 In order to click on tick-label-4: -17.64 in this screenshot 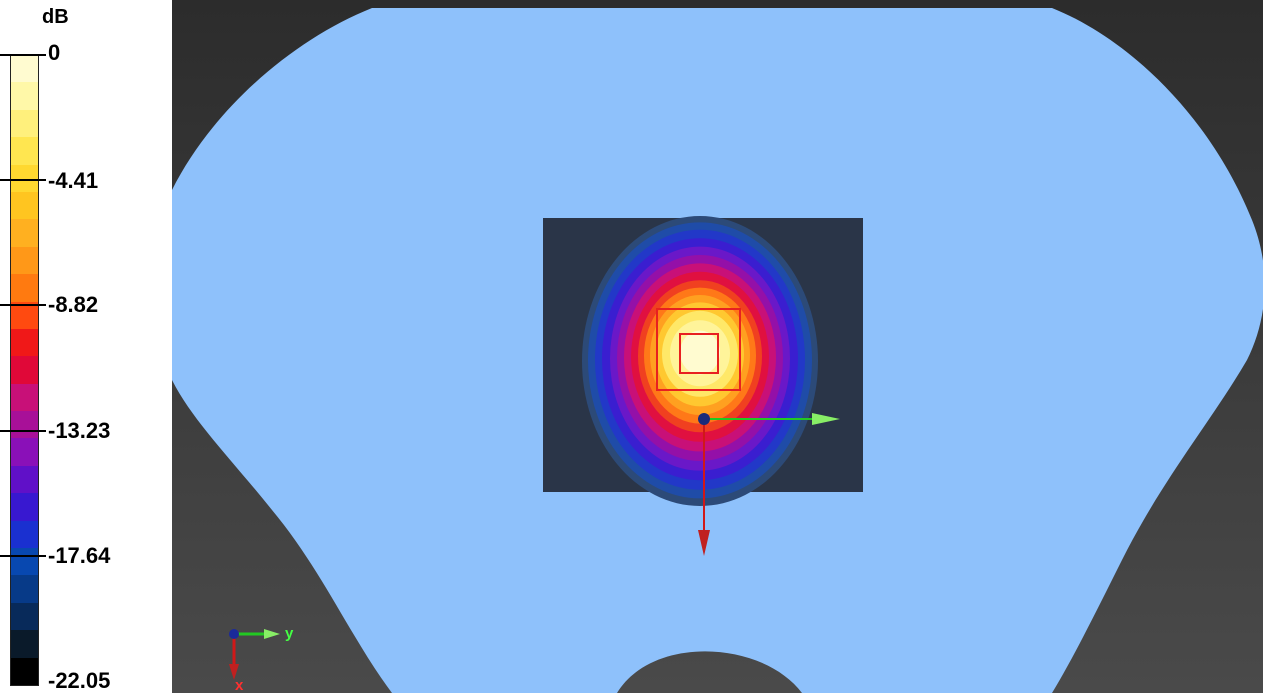, I will do `click(79, 555)`.